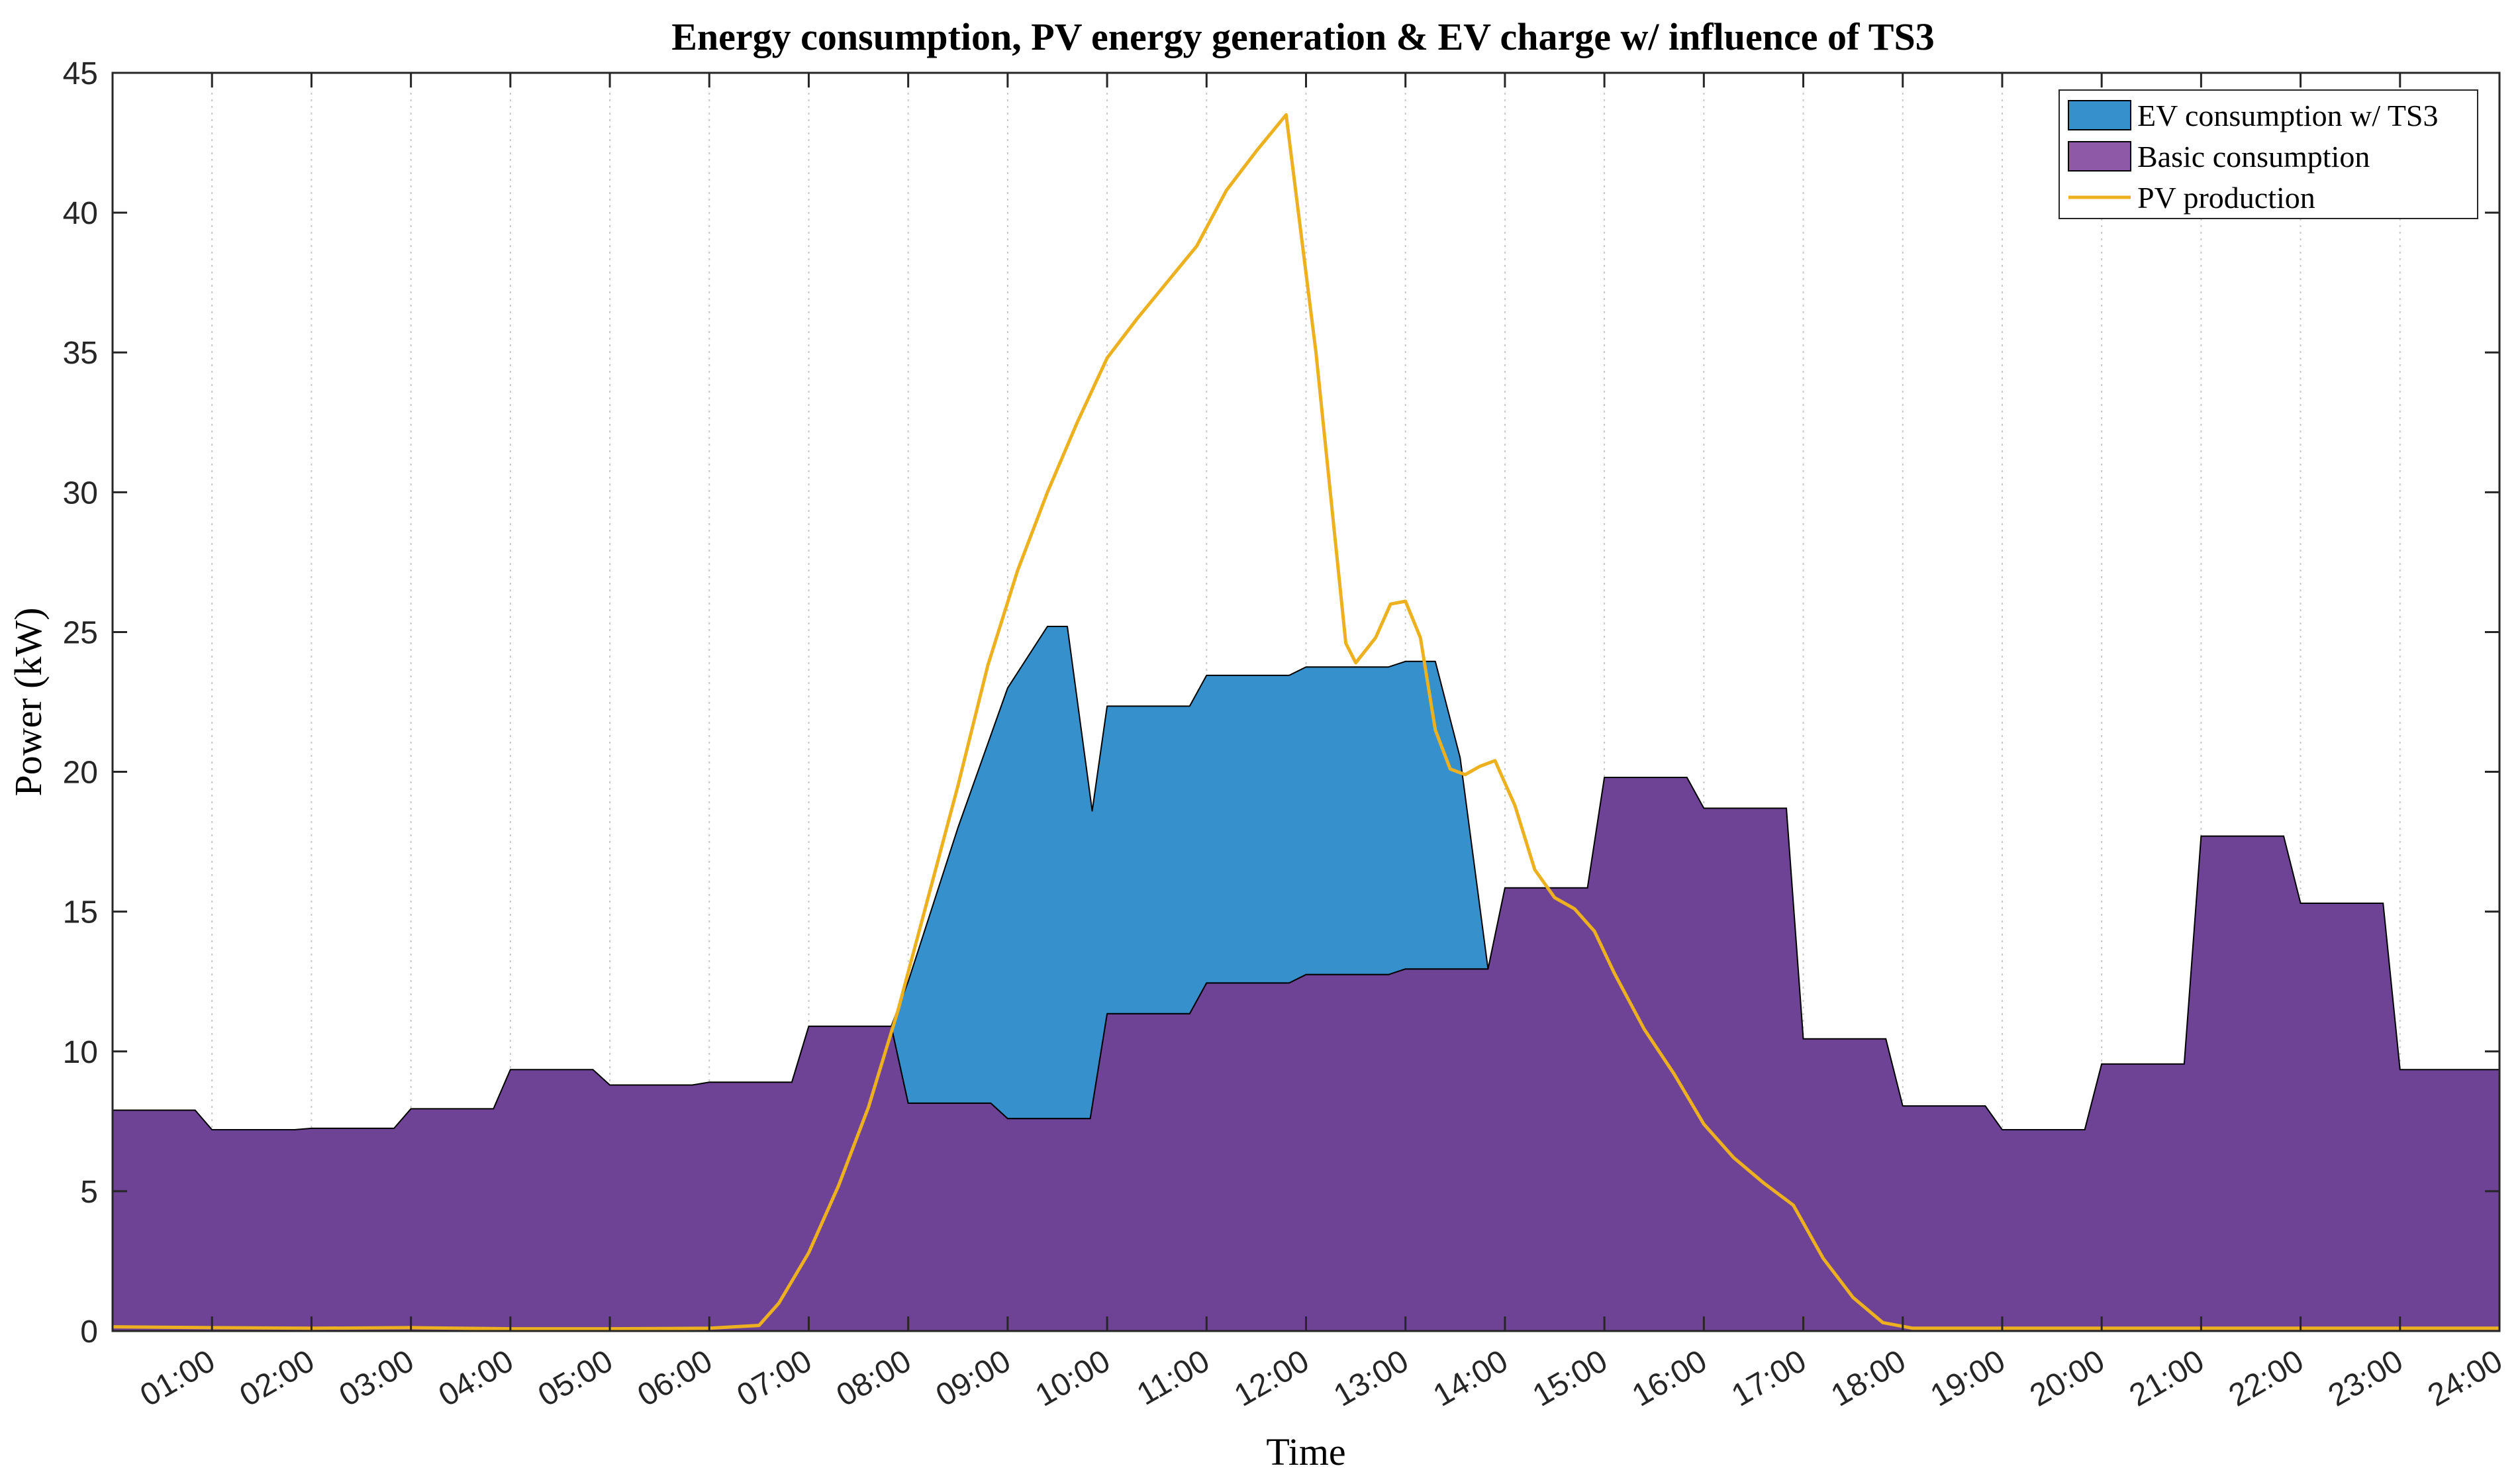 The image size is (2520, 1482). What do you see at coordinates (80, 912) in the screenshot?
I see `y-tick-label-15: 15` at bounding box center [80, 912].